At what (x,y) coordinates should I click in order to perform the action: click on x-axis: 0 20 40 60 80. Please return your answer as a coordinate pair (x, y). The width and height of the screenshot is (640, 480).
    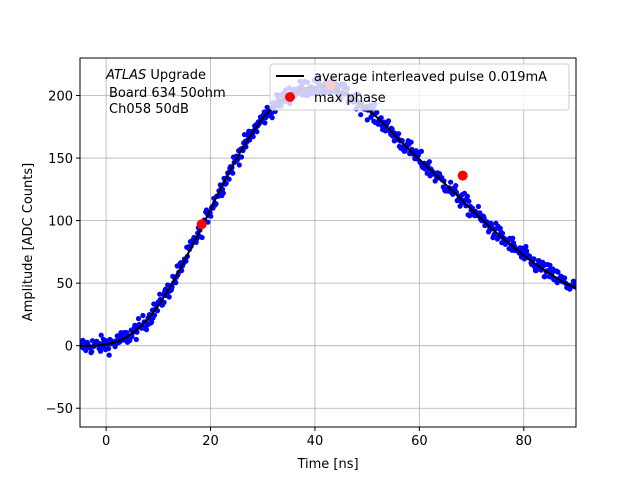
    Looking at the image, I should click on (317, 438).